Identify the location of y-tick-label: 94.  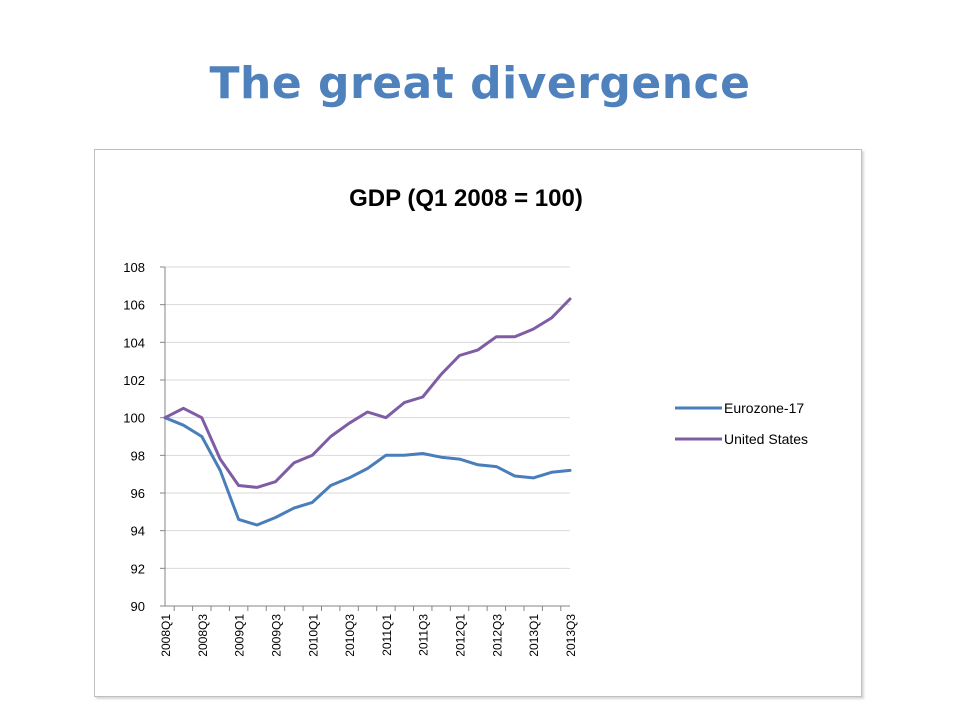
(138, 531).